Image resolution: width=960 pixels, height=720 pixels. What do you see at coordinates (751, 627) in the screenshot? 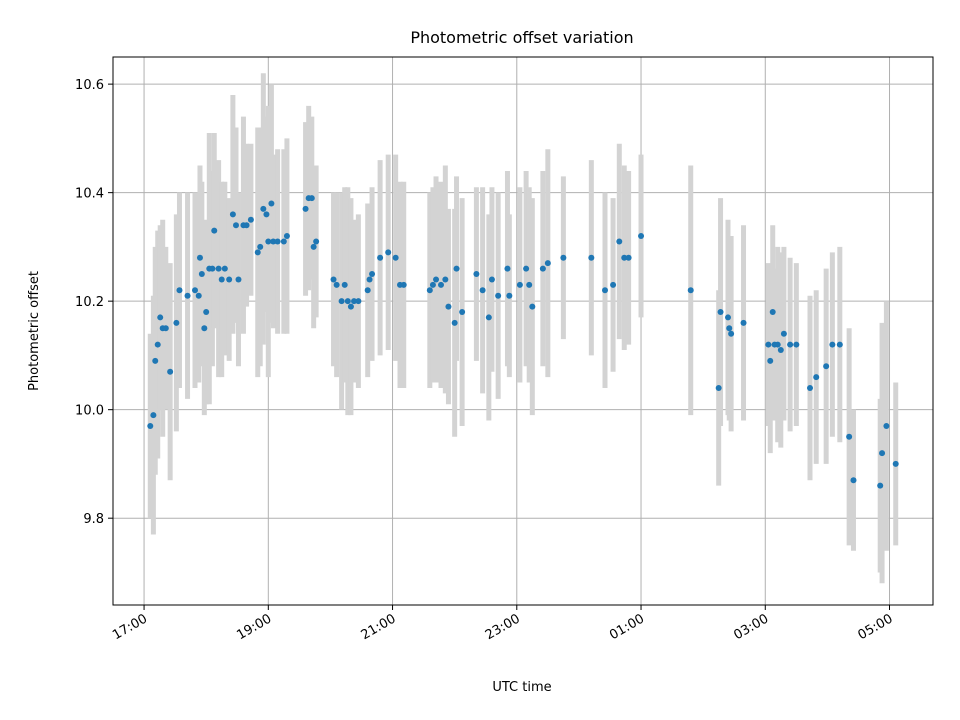
I see `x-tick-label: 03:00` at bounding box center [751, 627].